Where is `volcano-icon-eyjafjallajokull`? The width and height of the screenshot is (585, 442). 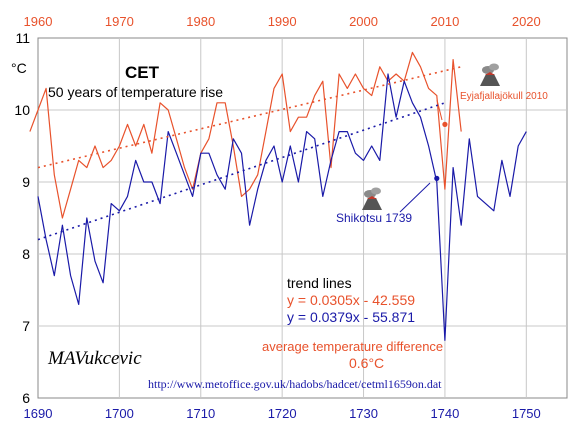 volcano-icon-eyjafjallajokull is located at coordinates (490, 74).